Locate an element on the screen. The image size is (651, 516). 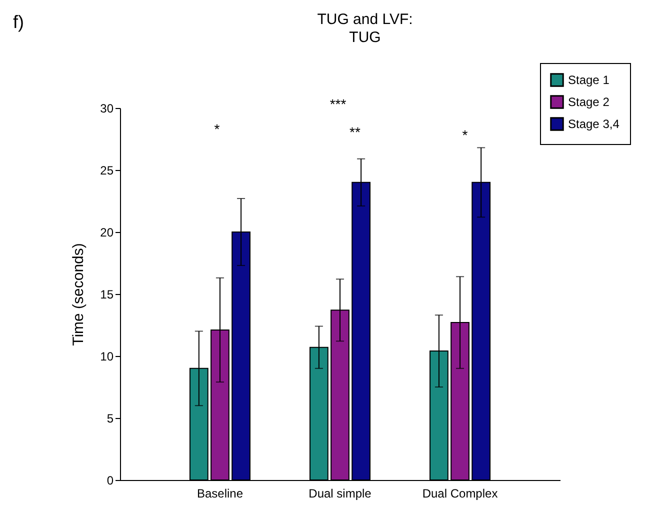
y-tick-label: 0 is located at coordinates (110, 481).